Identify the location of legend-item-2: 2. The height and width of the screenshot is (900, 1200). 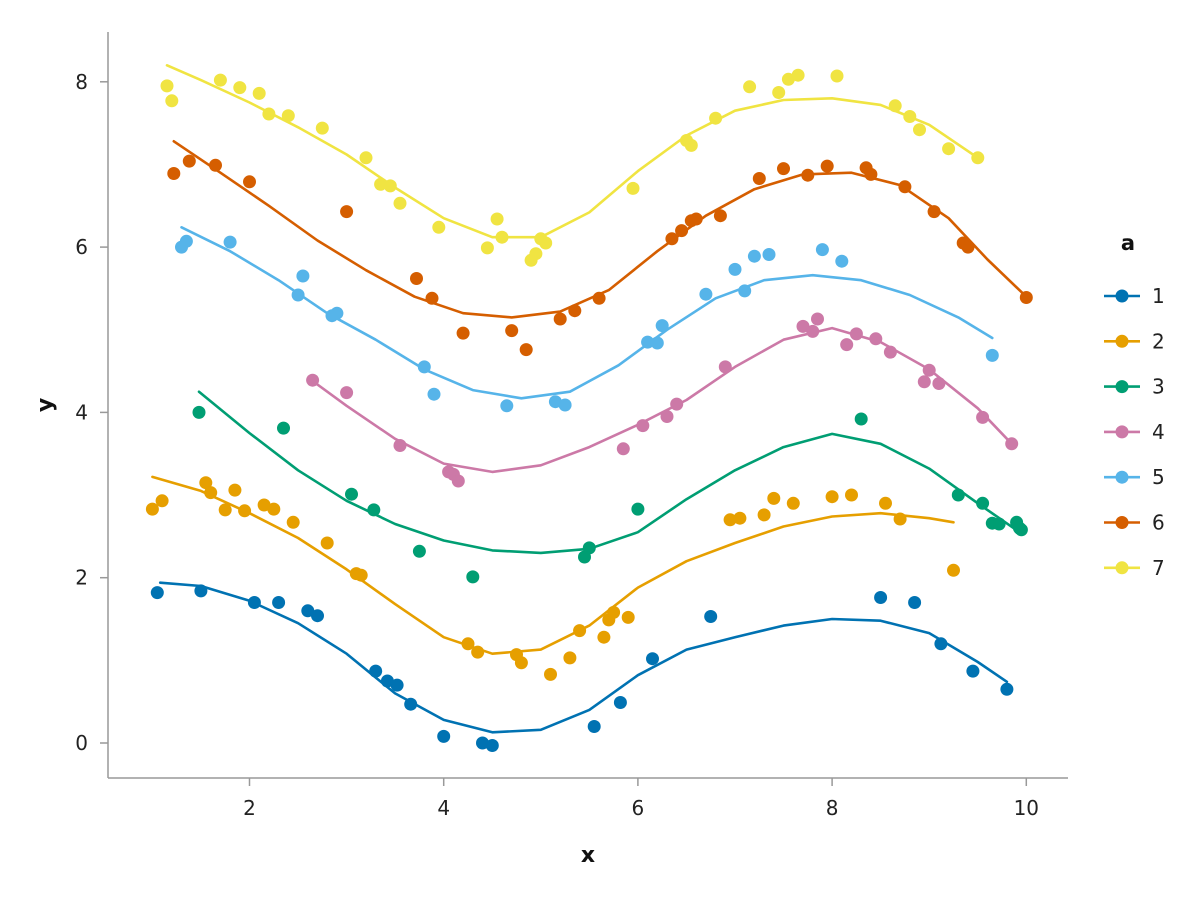
(1134, 341).